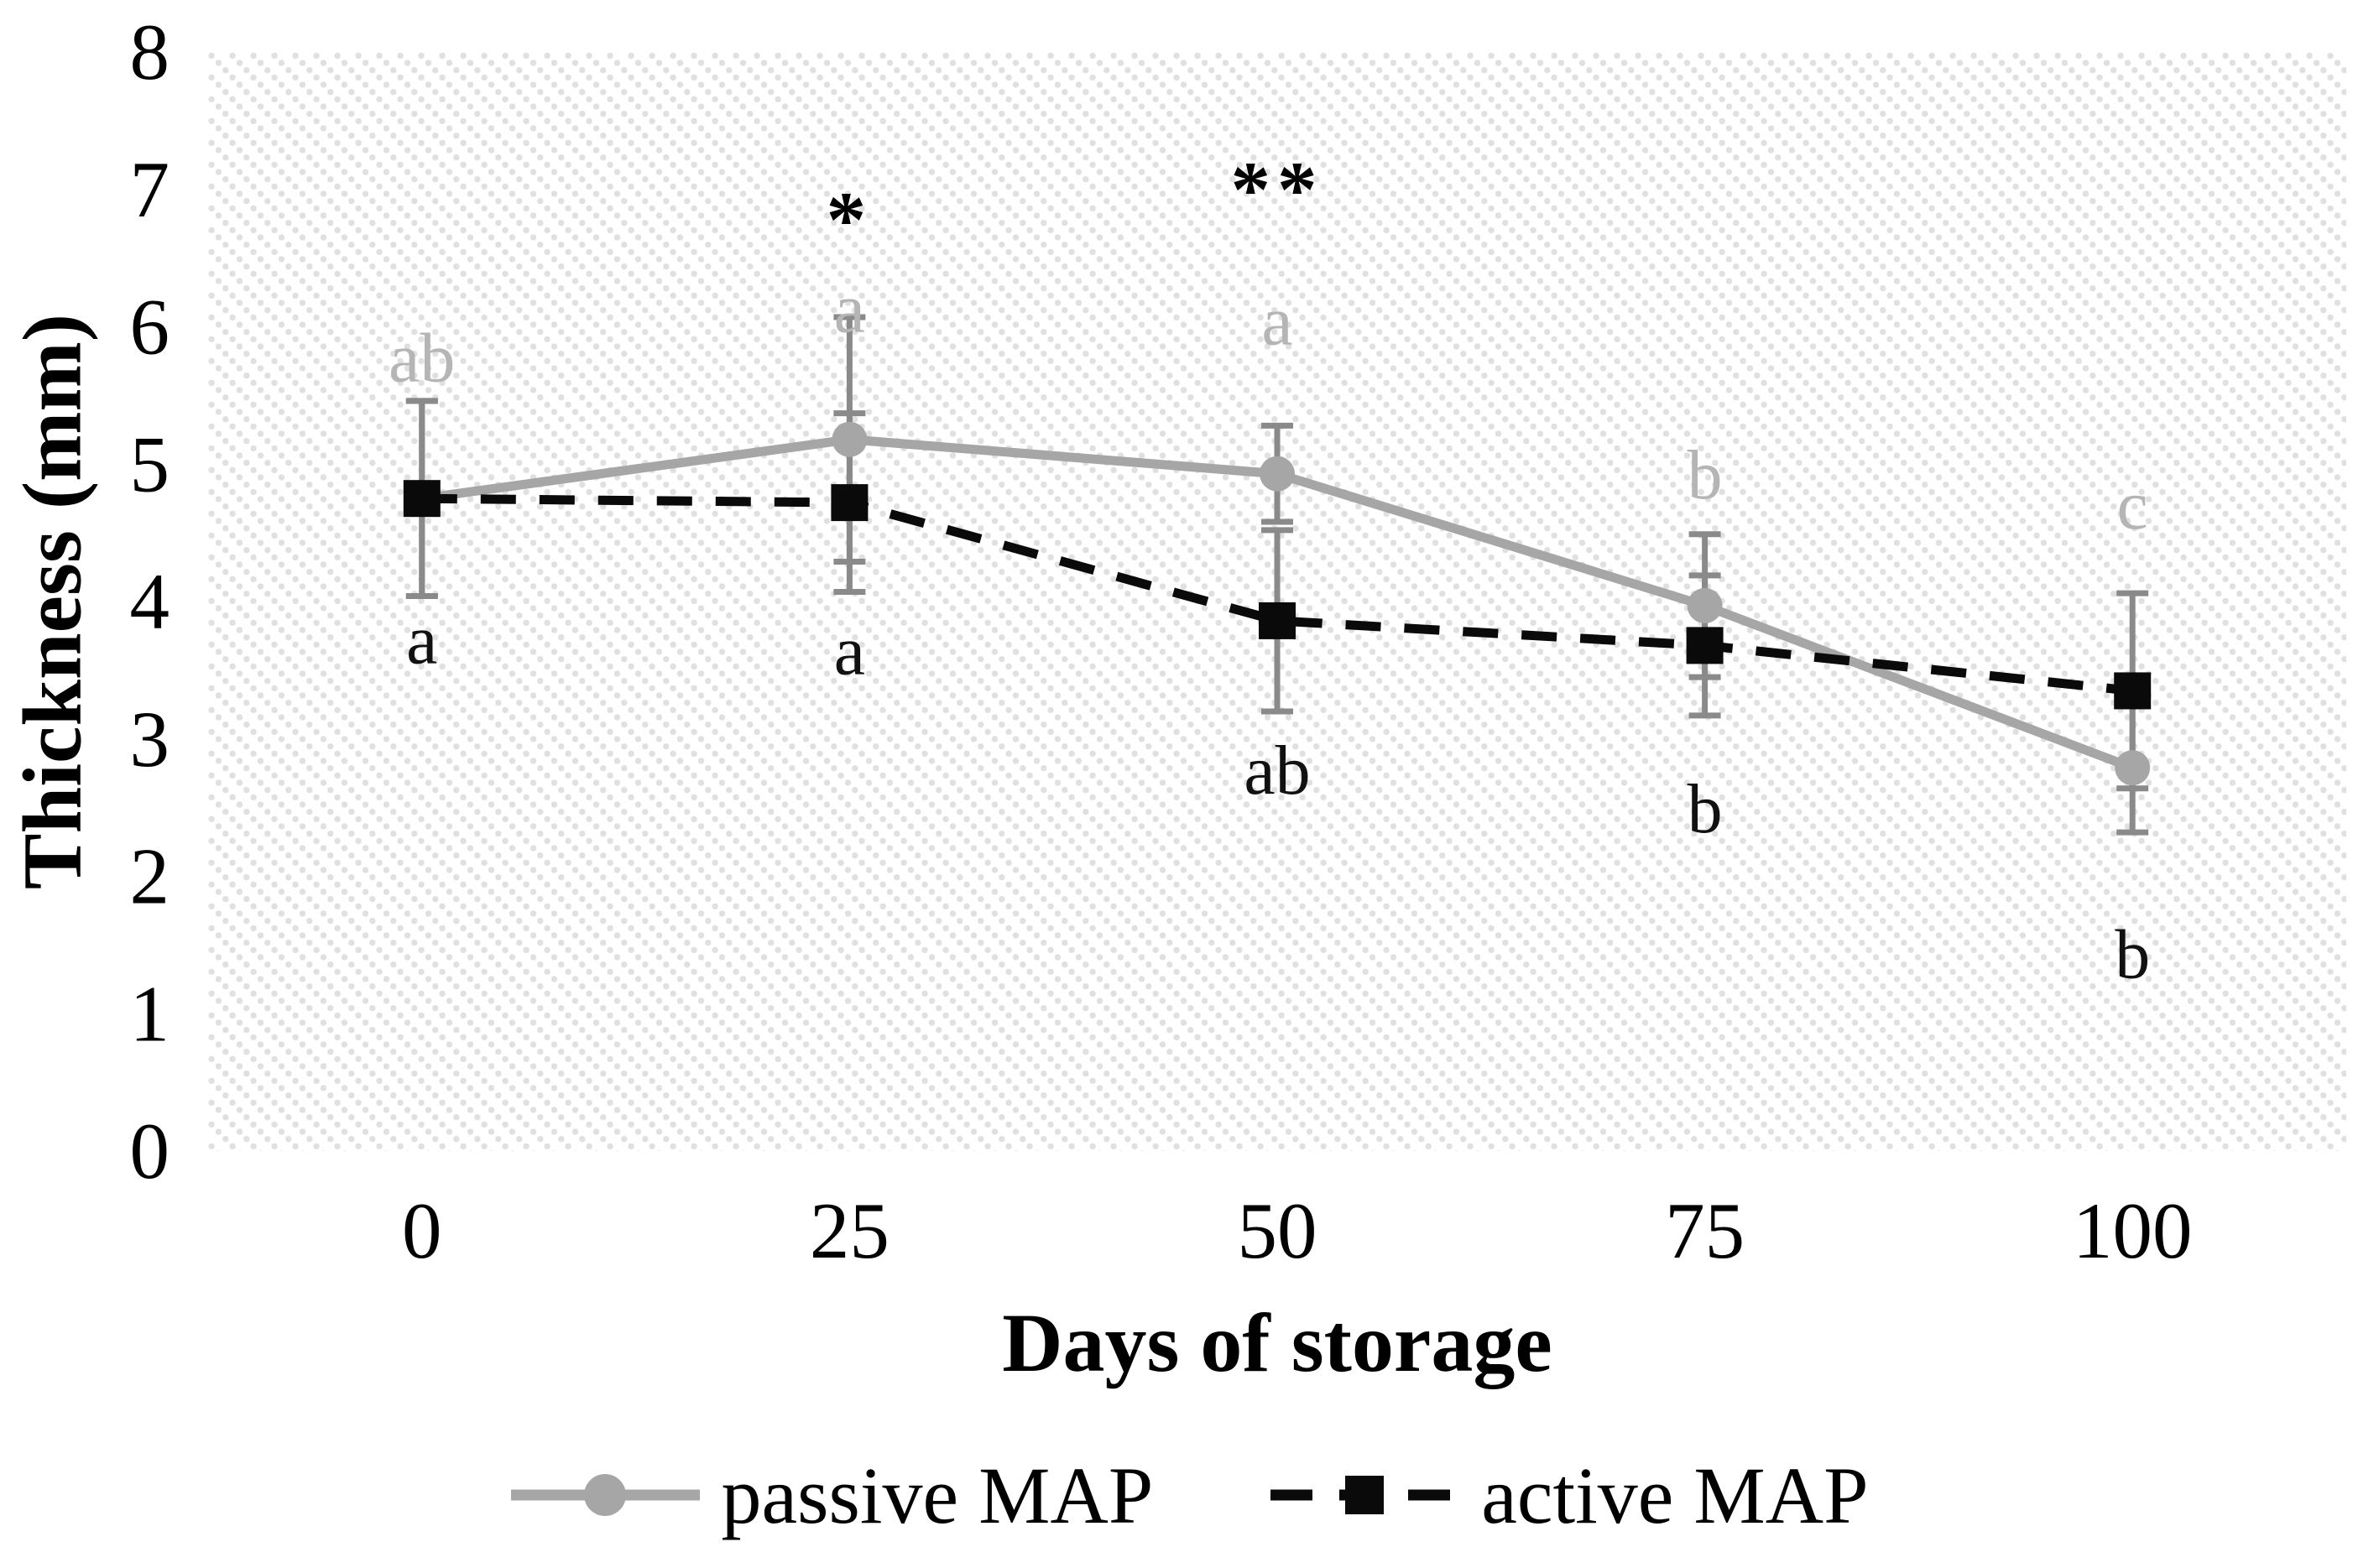  Describe the element at coordinates (150, 1014) in the screenshot. I see `y-tick-label: 1` at that location.